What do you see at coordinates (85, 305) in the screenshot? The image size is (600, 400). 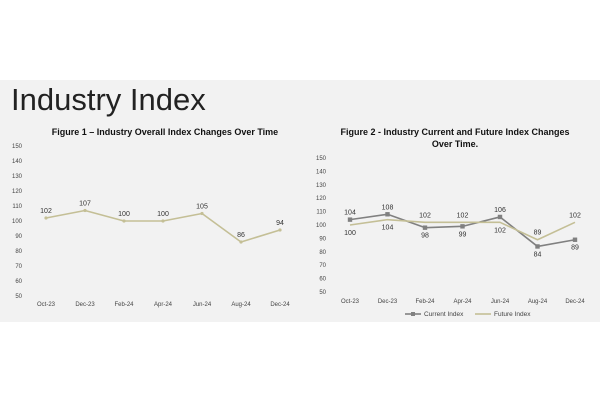 I see `chart1-xtick-label: Dec-23` at bounding box center [85, 305].